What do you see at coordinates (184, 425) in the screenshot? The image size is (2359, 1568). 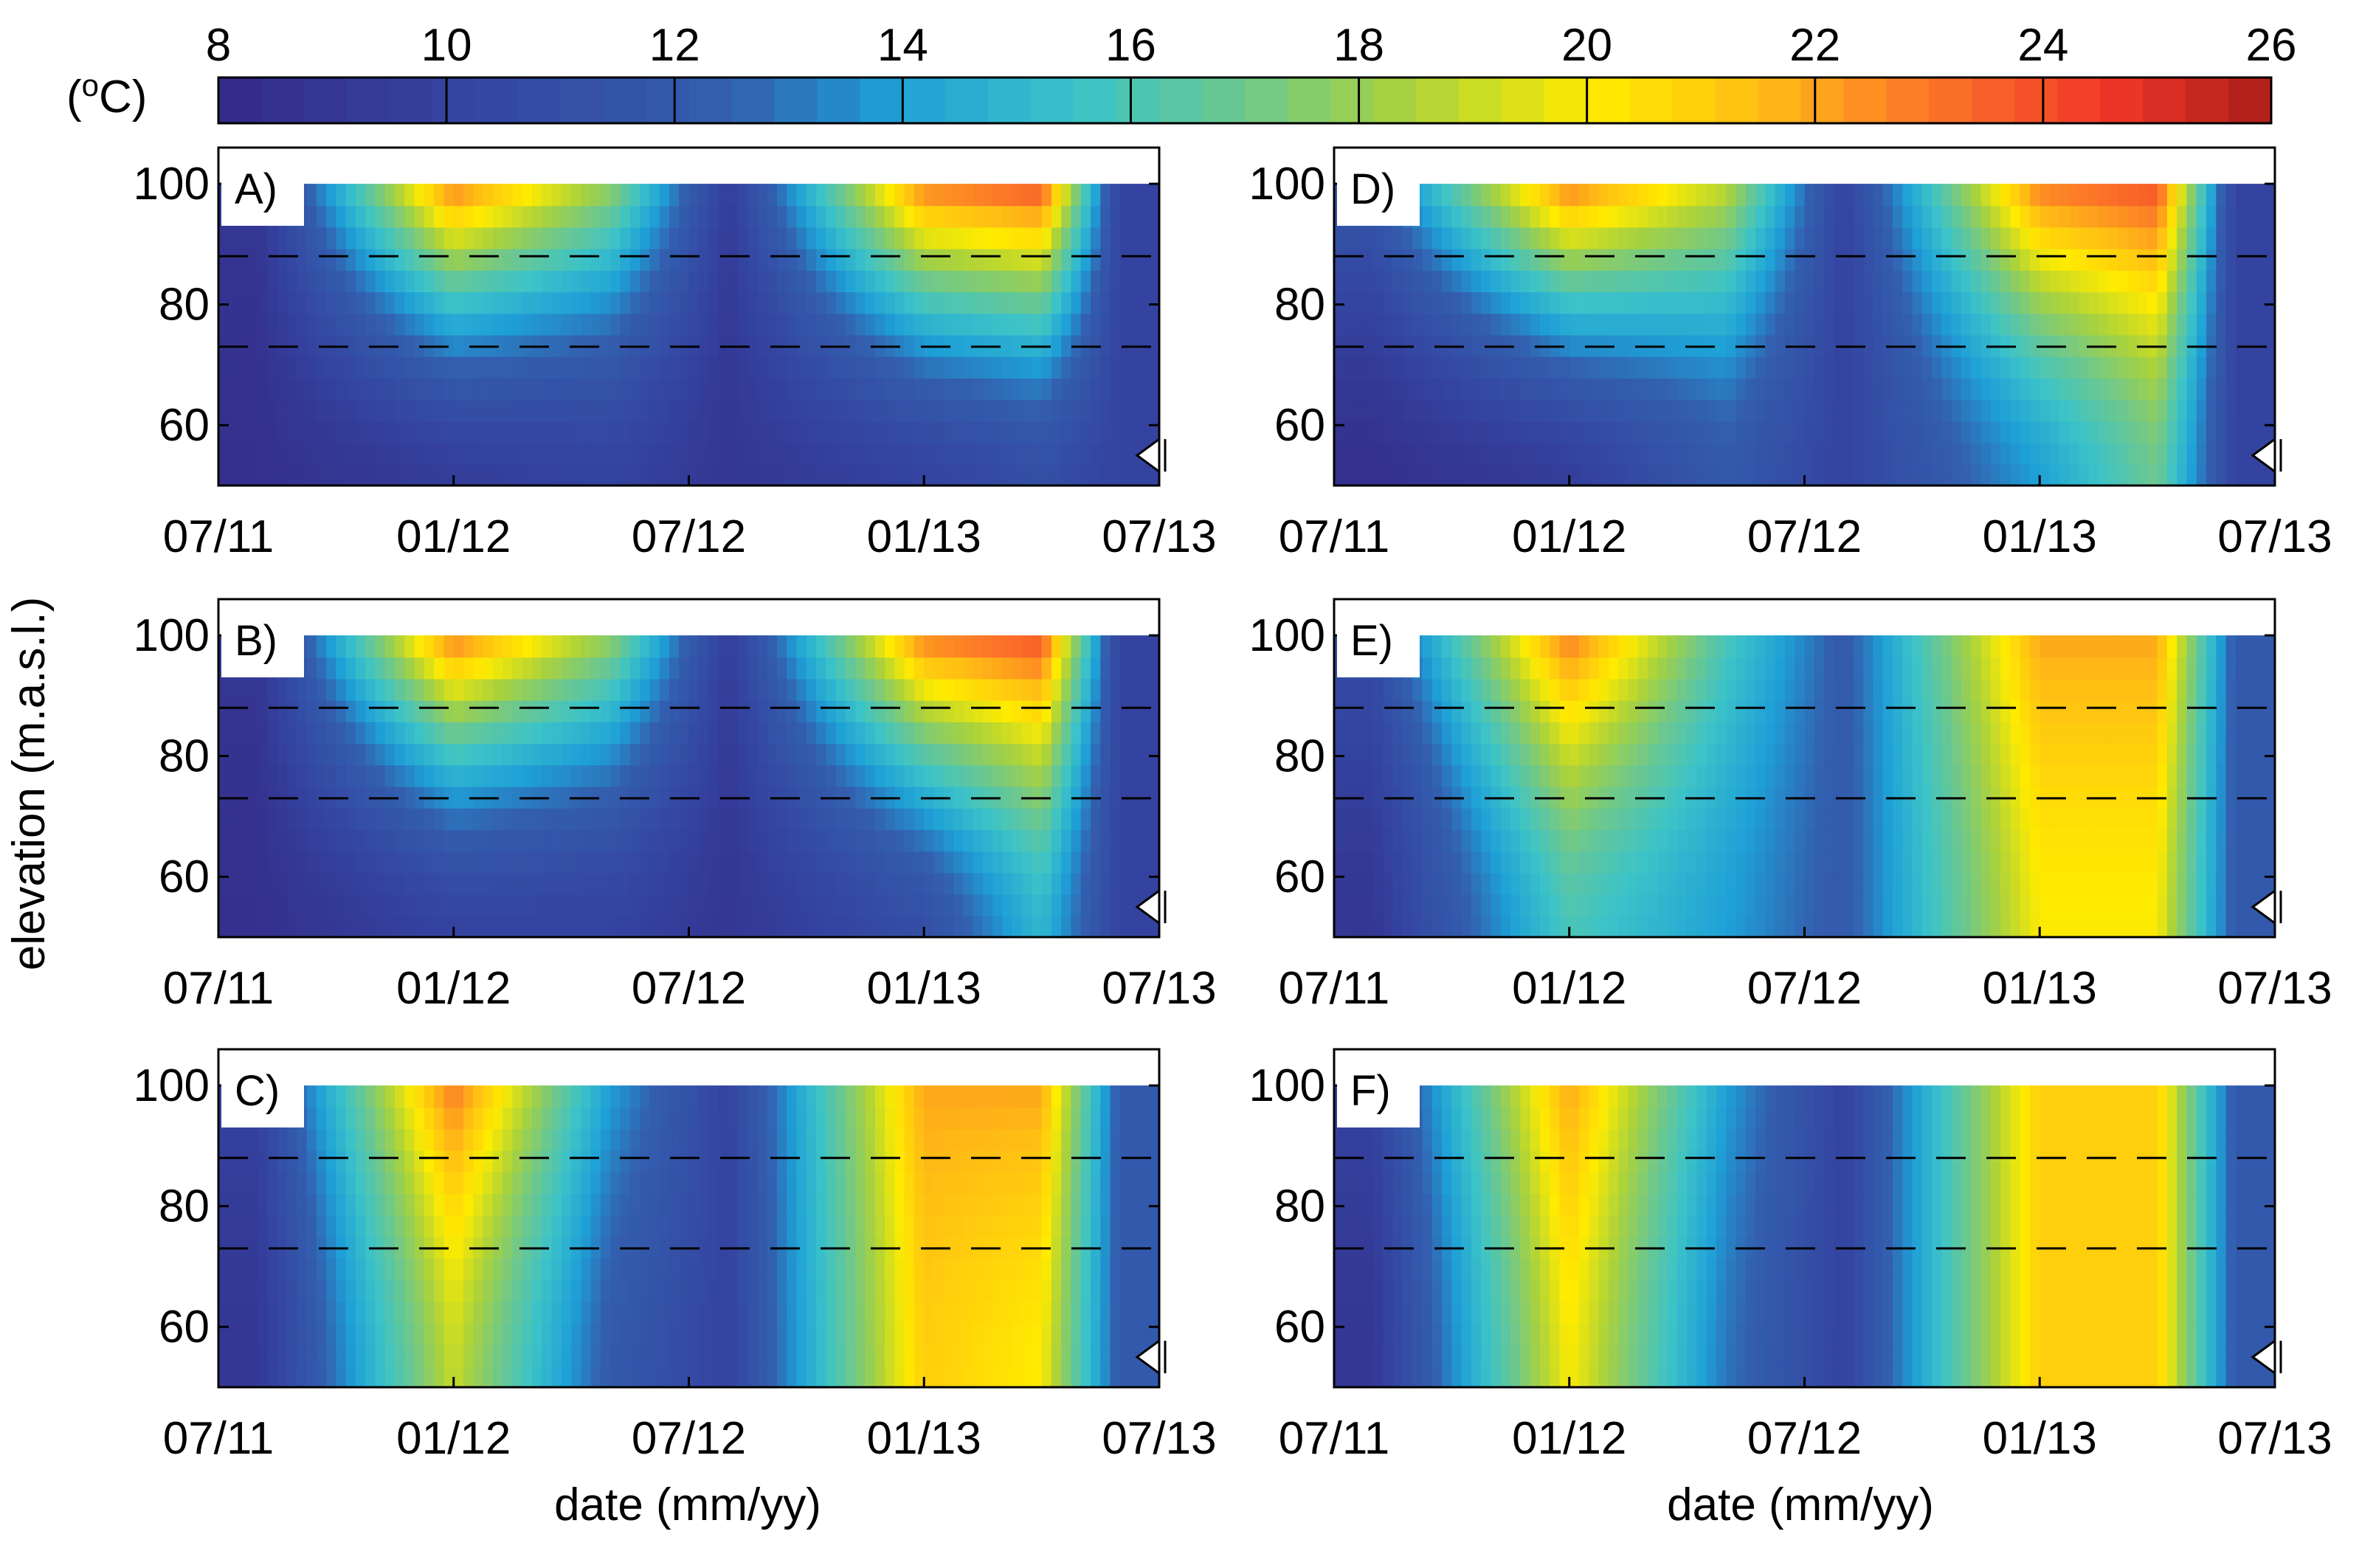 I see `y-tick-label: 60` at bounding box center [184, 425].